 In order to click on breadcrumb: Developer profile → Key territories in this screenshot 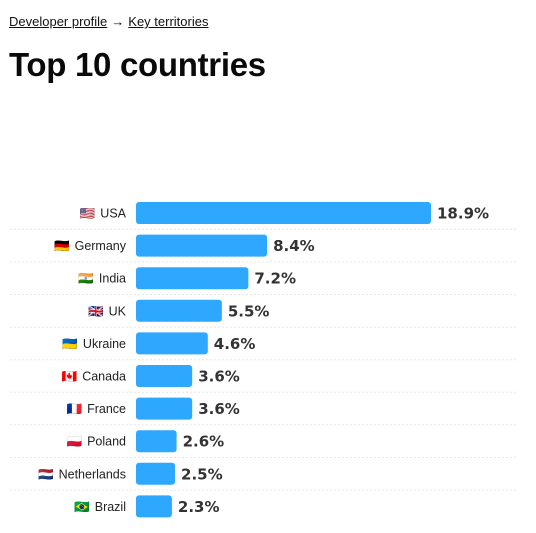, I will do `click(108, 21)`.